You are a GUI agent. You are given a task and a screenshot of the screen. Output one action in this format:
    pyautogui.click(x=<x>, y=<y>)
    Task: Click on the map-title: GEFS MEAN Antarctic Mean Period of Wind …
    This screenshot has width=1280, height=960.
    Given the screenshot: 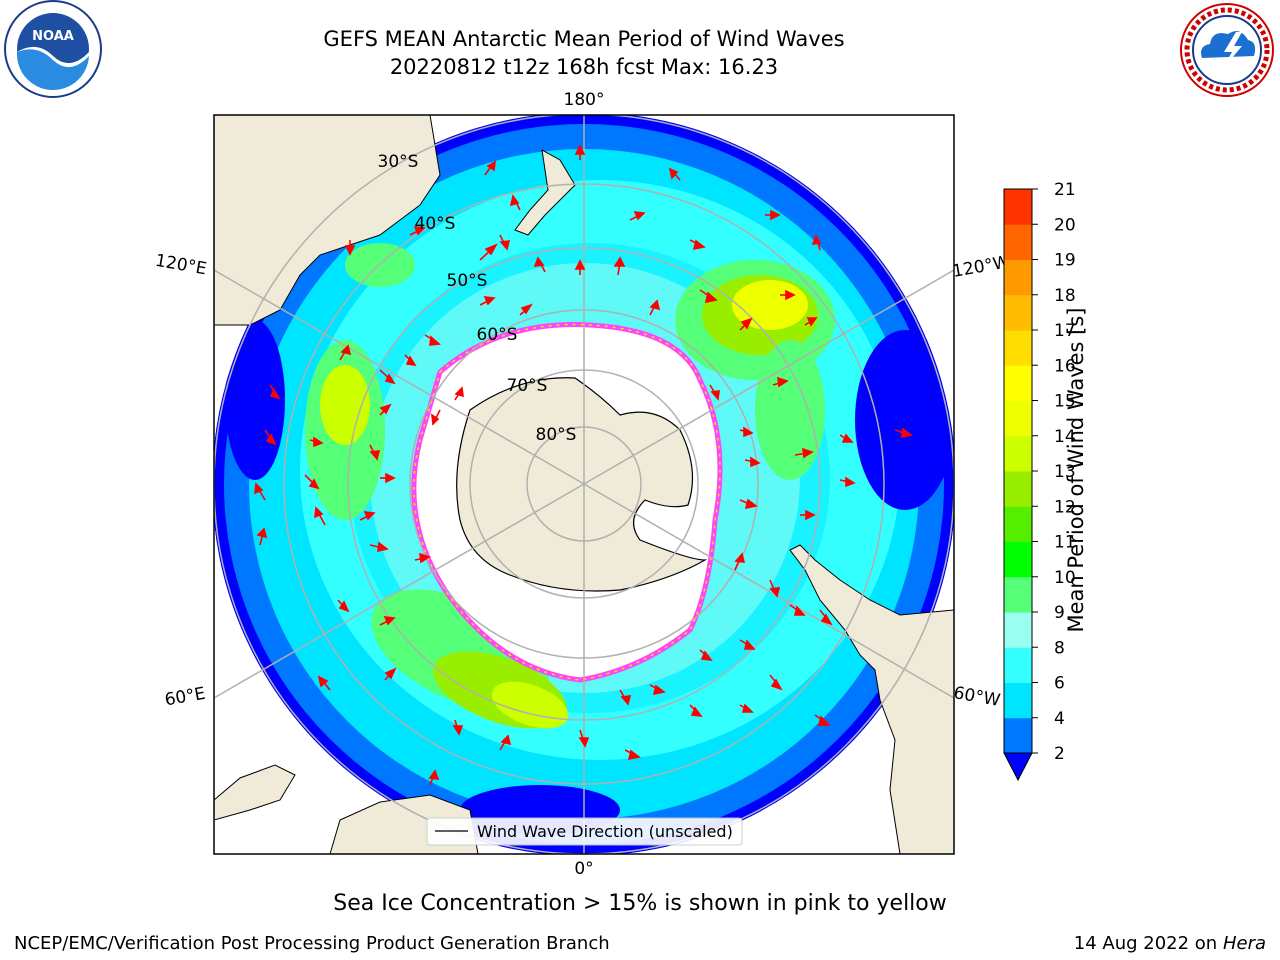 What is the action you would take?
    pyautogui.click(x=584, y=39)
    